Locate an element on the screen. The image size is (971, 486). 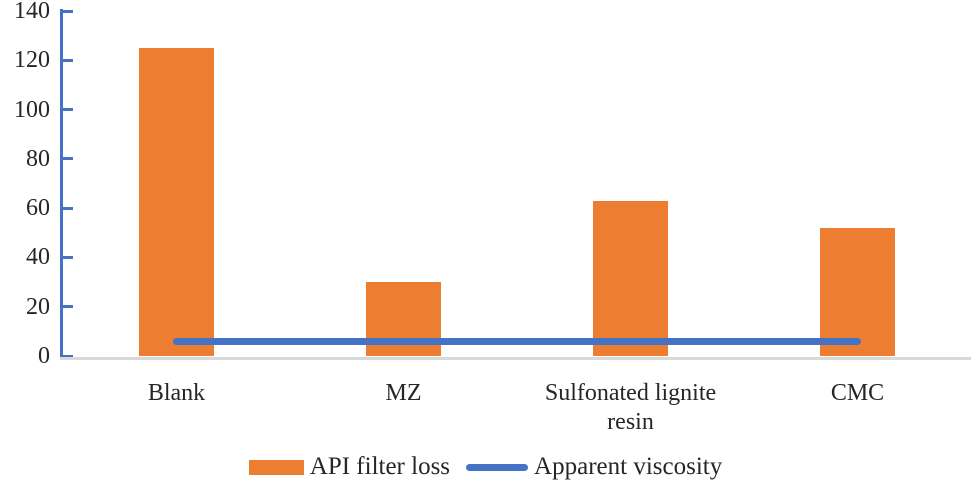
y-tick-label-140: 140 is located at coordinates (32, 12).